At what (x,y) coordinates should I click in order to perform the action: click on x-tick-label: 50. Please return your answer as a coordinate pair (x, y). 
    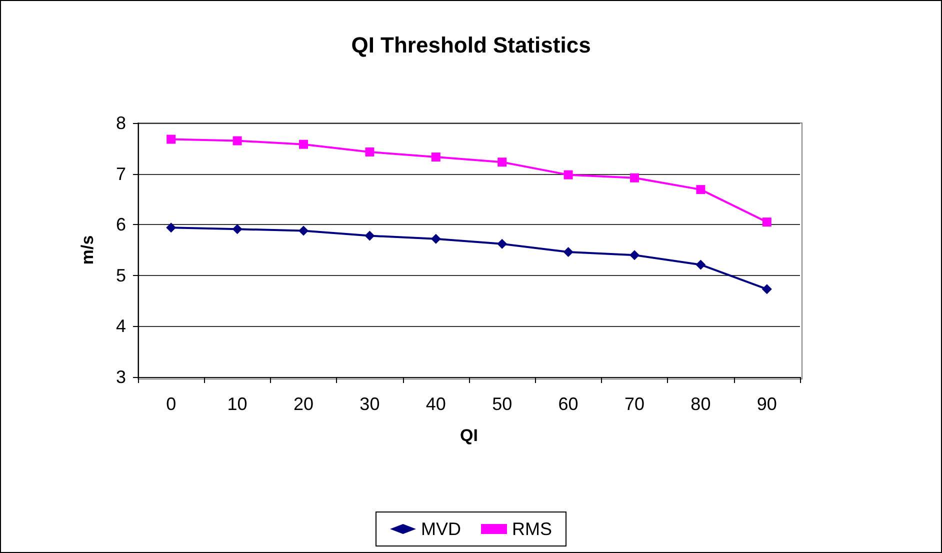
    Looking at the image, I should click on (502, 404).